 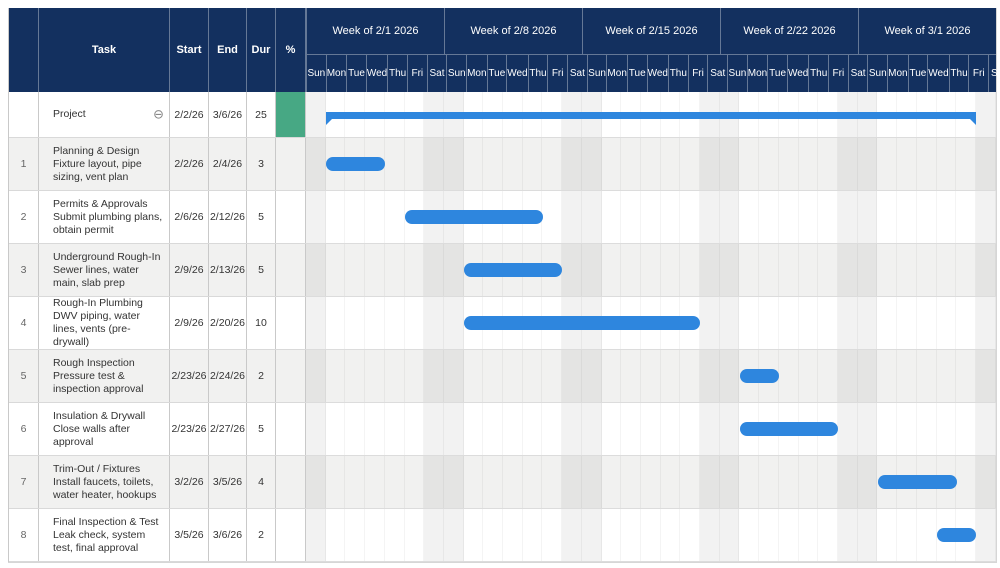 What do you see at coordinates (261, 114) in the screenshot?
I see `duration-cell: 25` at bounding box center [261, 114].